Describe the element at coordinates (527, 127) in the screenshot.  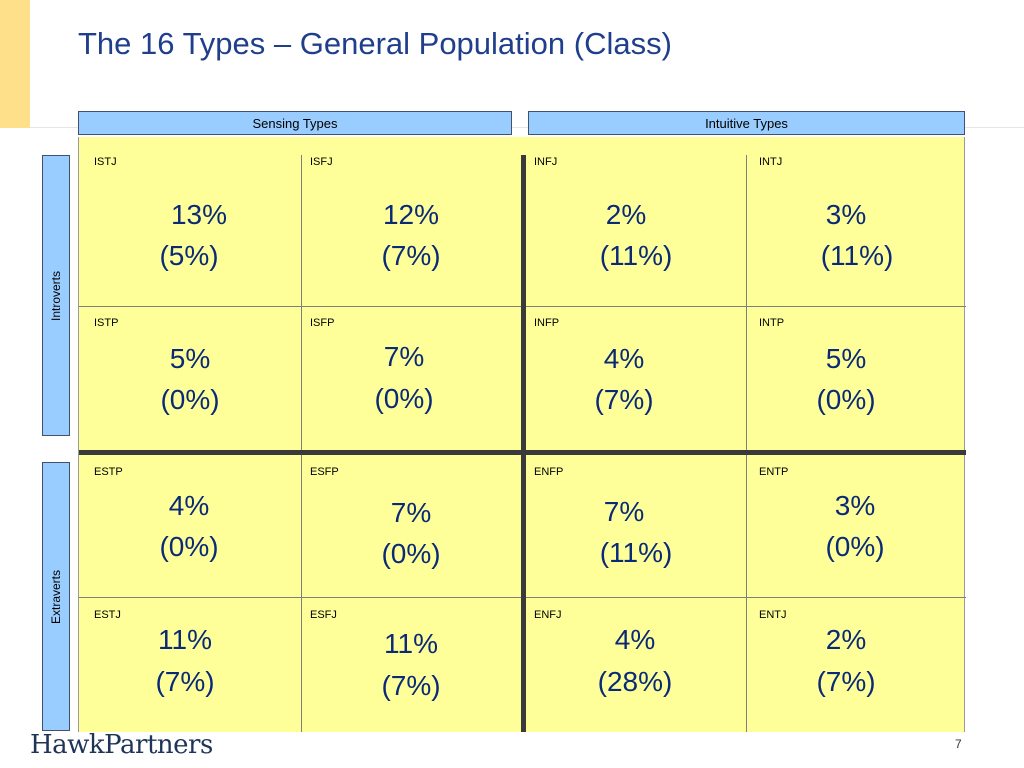
I see `top-divider` at that location.